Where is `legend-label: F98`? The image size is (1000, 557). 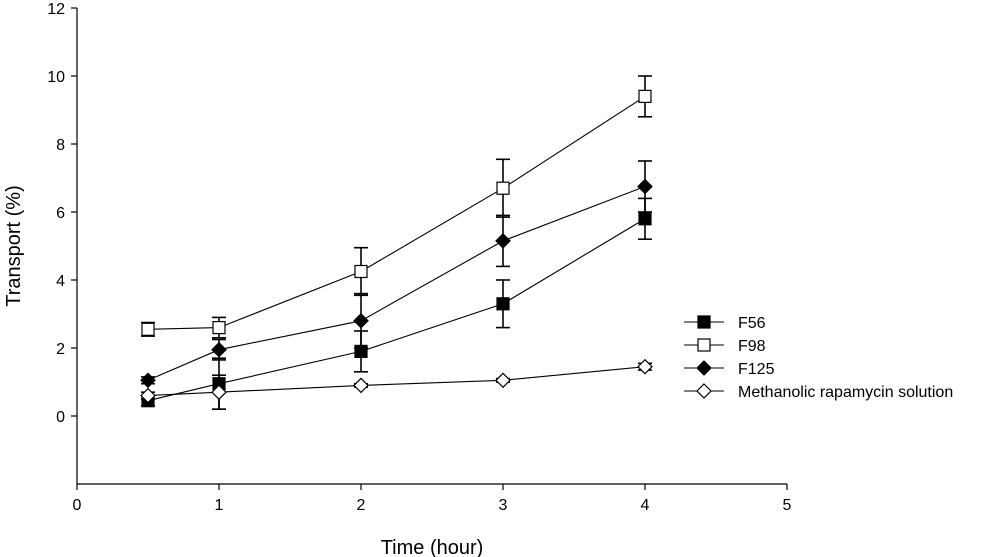
legend-label: F98 is located at coordinates (752, 346).